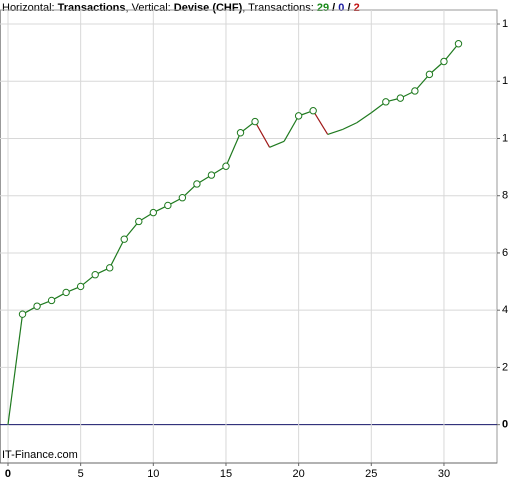 The height and width of the screenshot is (480, 508). What do you see at coordinates (357, 8) in the screenshot?
I see `title-part: 2` at bounding box center [357, 8].